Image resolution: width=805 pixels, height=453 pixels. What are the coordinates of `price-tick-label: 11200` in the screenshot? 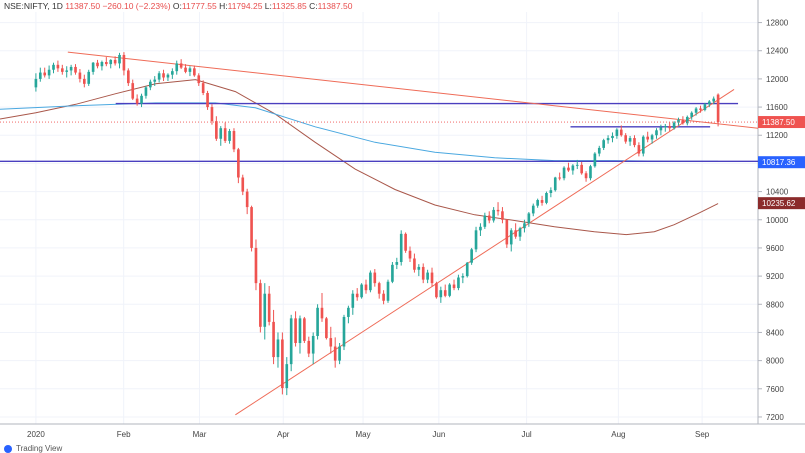 It's located at (777, 135).